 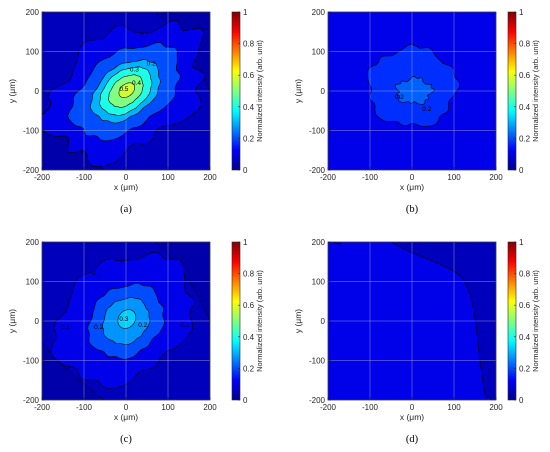 I want to click on panel-caption: (d), so click(x=412, y=439).